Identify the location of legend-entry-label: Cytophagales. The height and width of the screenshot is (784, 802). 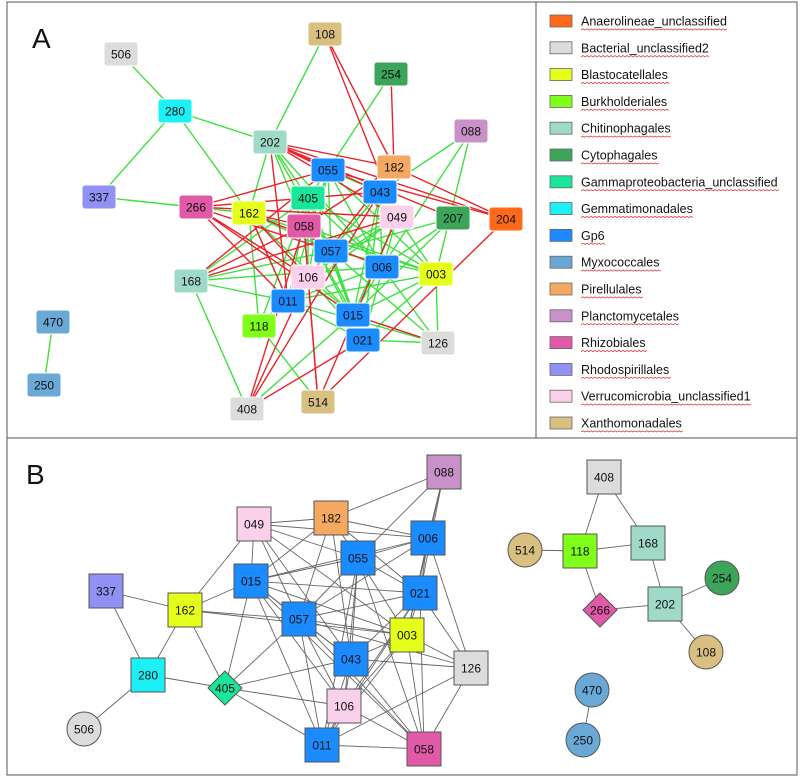
(619, 156).